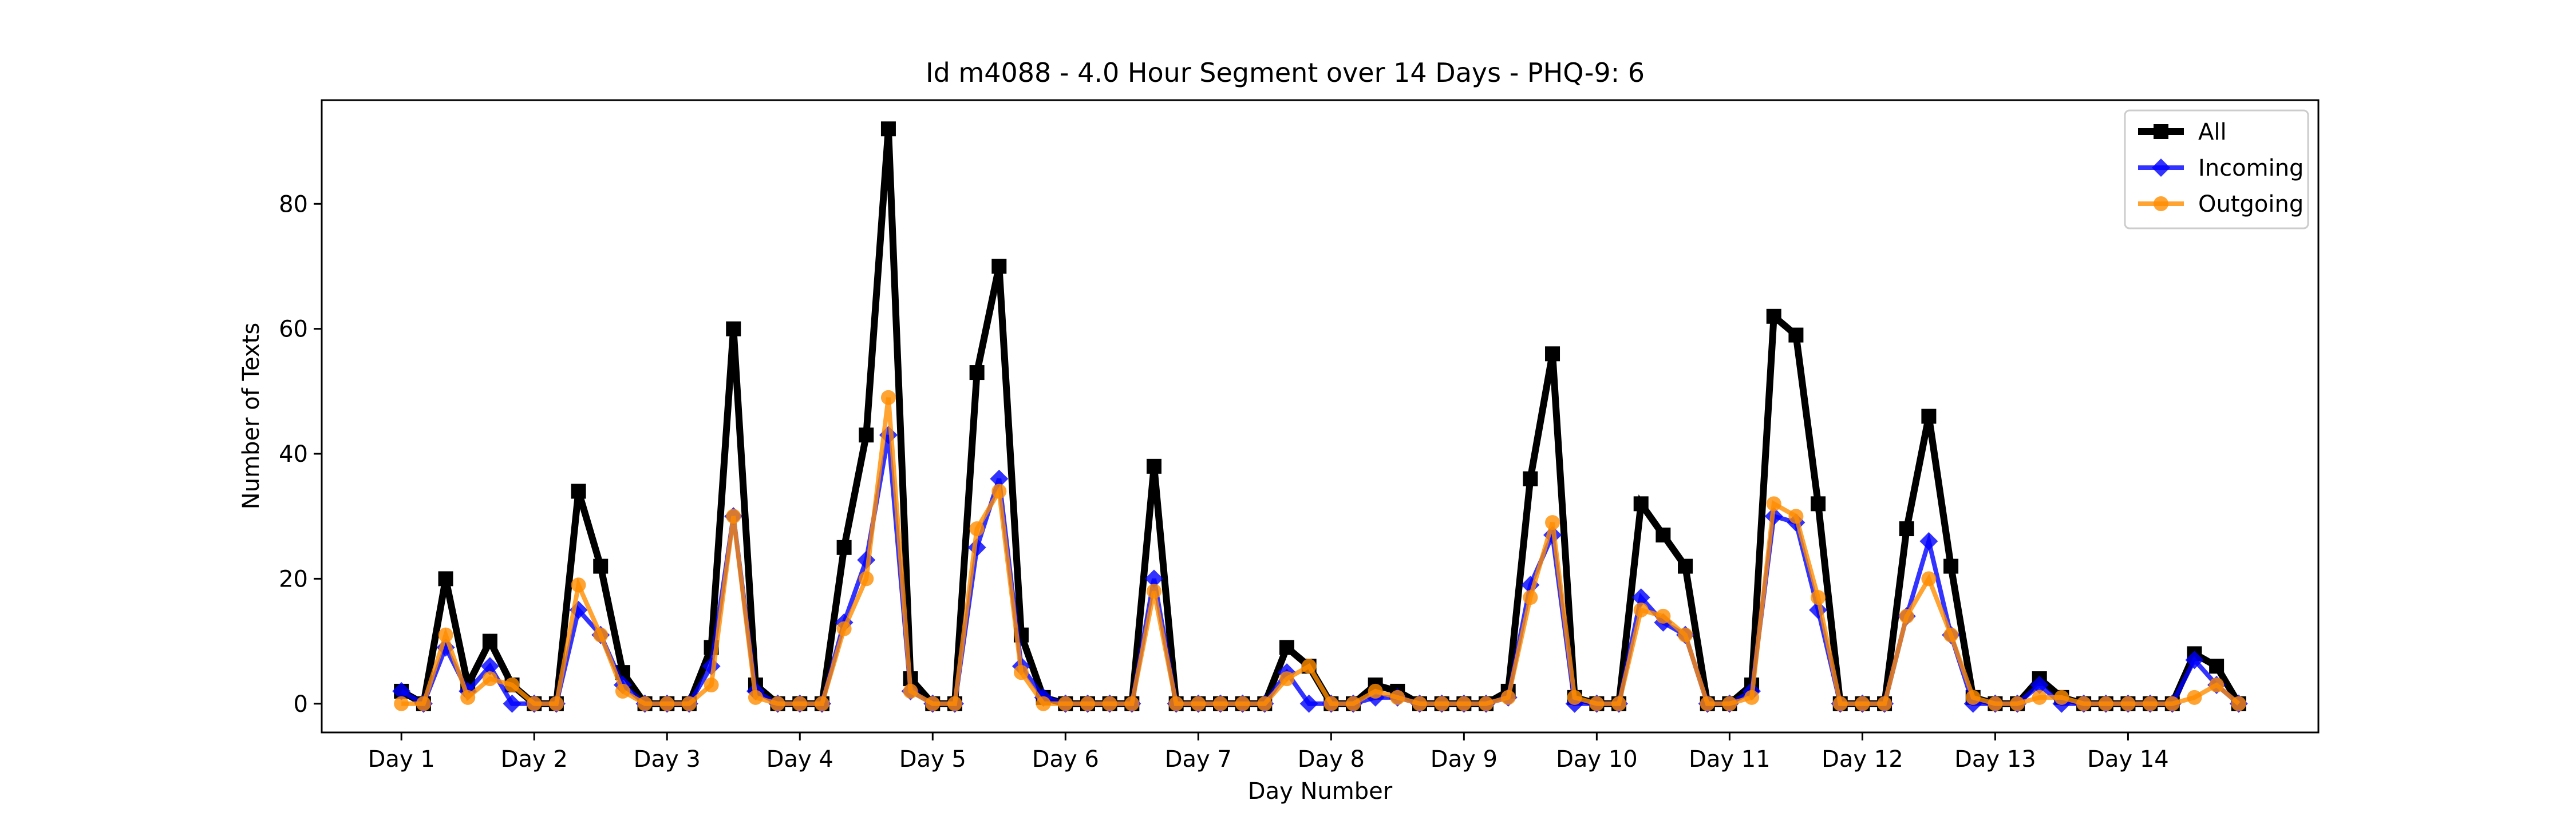 Image resolution: width=2576 pixels, height=824 pixels. Describe the element at coordinates (2161, 203) in the screenshot. I see `legend-marker-outgoing` at that location.